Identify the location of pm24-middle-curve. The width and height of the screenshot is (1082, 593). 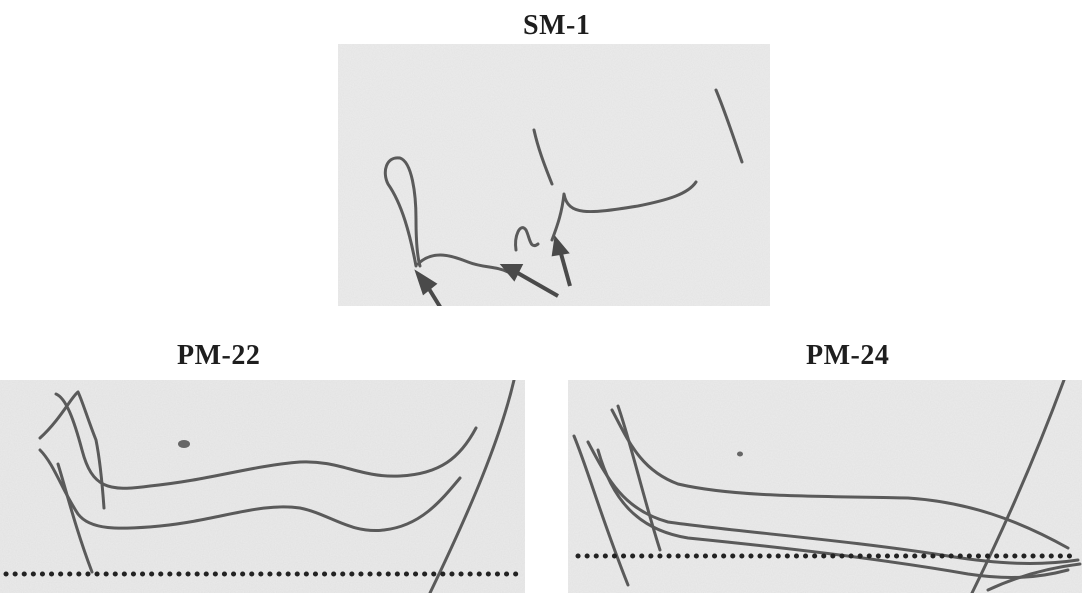
(833, 502).